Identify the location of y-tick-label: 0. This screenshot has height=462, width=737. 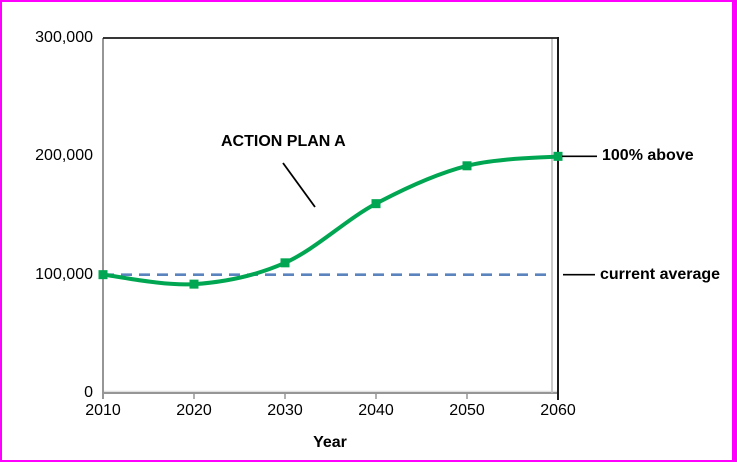
(88, 392).